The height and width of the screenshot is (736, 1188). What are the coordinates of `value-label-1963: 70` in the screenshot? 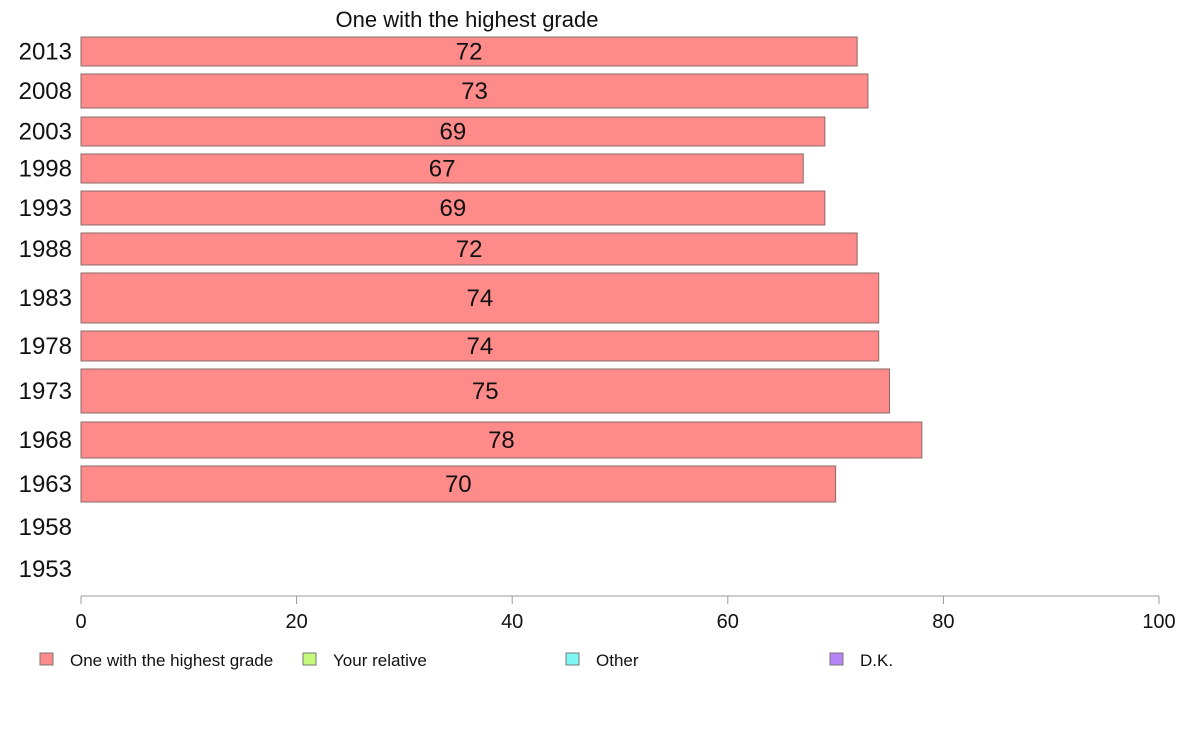 It's located at (458, 484).